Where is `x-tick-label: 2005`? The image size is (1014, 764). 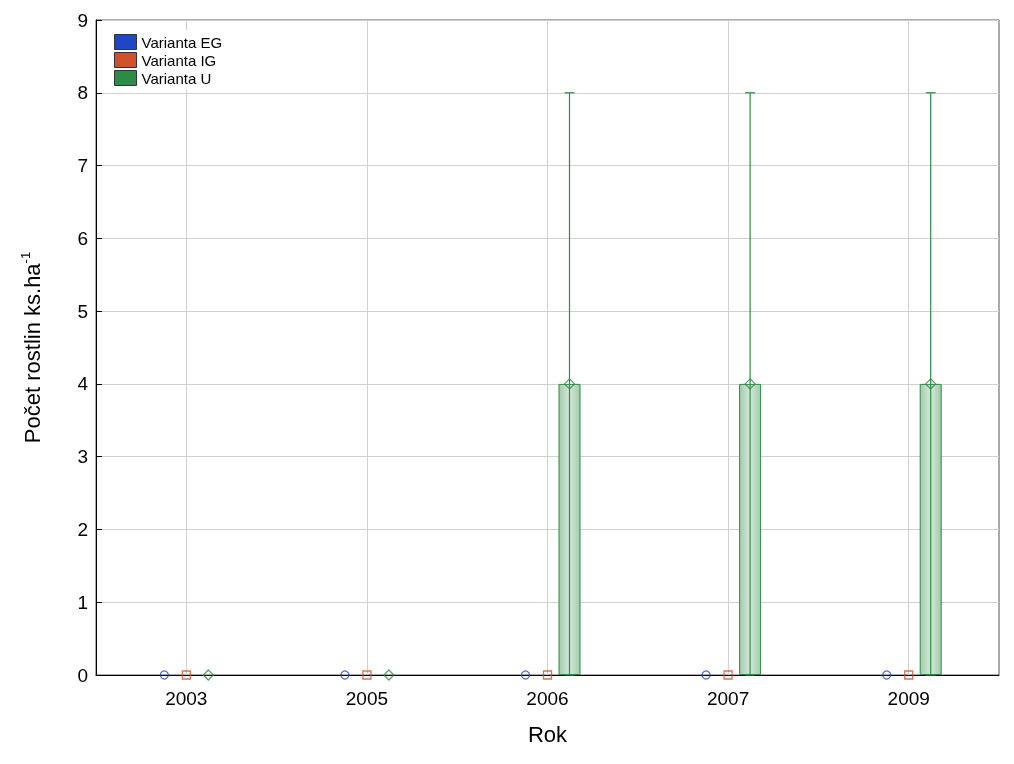 x-tick-label: 2005 is located at coordinates (367, 698).